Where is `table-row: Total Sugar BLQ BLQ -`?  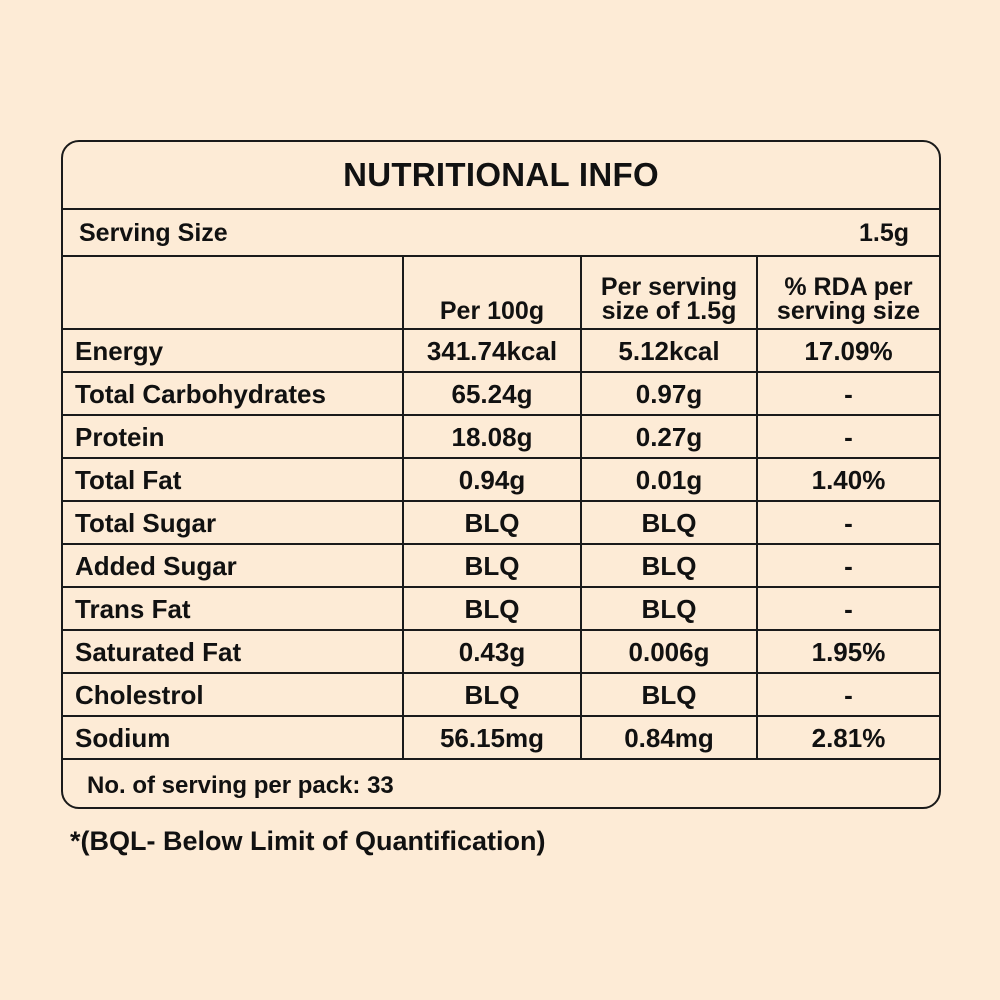 table-row: Total Sugar BLQ BLQ - is located at coordinates (501, 522).